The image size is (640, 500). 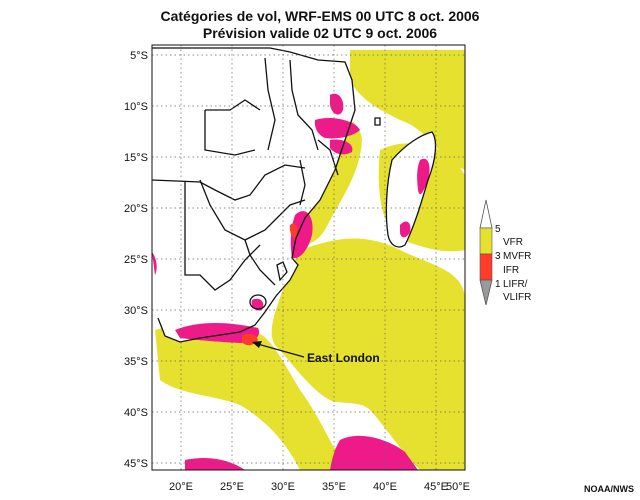 What do you see at coordinates (498, 256) in the screenshot?
I see `legend-level-3: 3` at bounding box center [498, 256].